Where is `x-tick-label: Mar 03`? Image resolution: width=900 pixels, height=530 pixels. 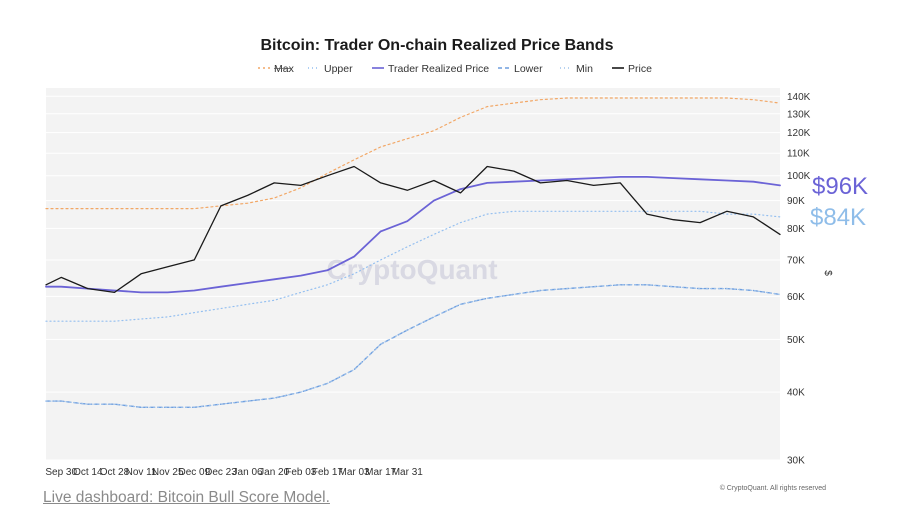
x-tick-label: Mar 03 is located at coordinates (354, 472).